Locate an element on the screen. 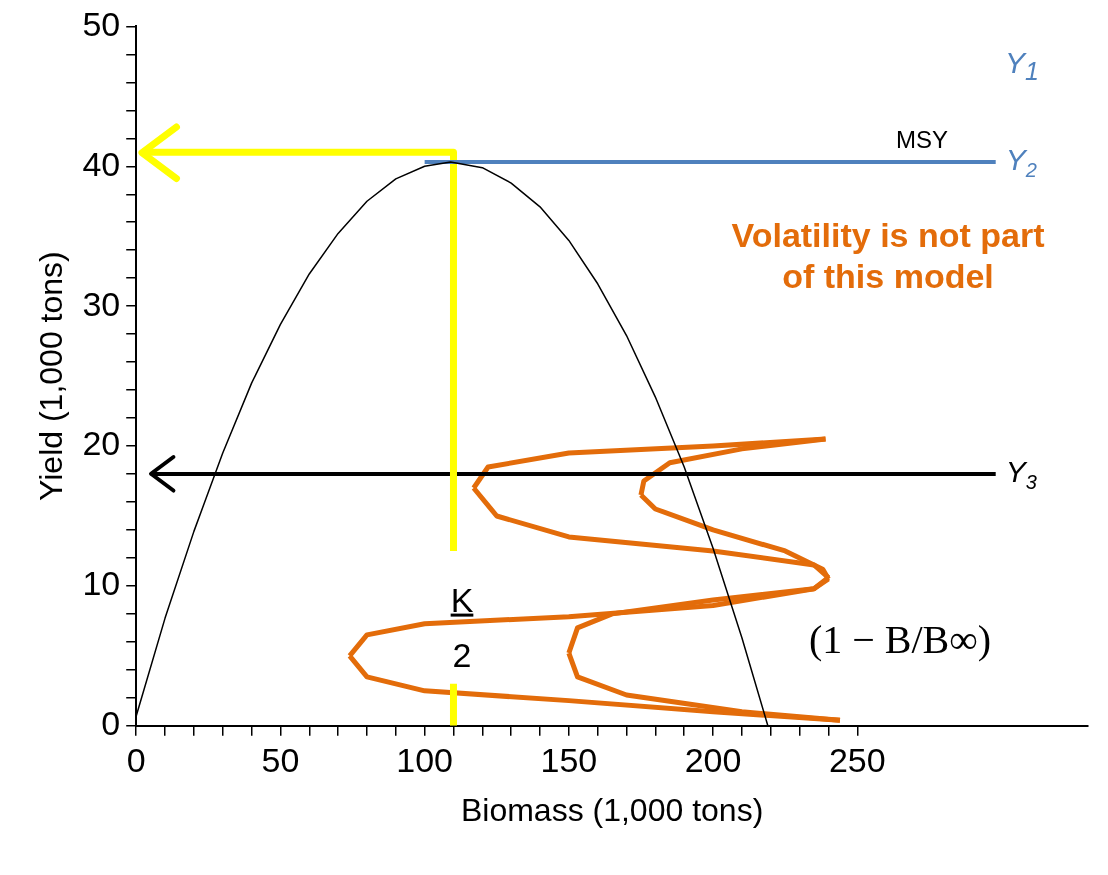  annotation: MSY is located at coordinates (922, 140).